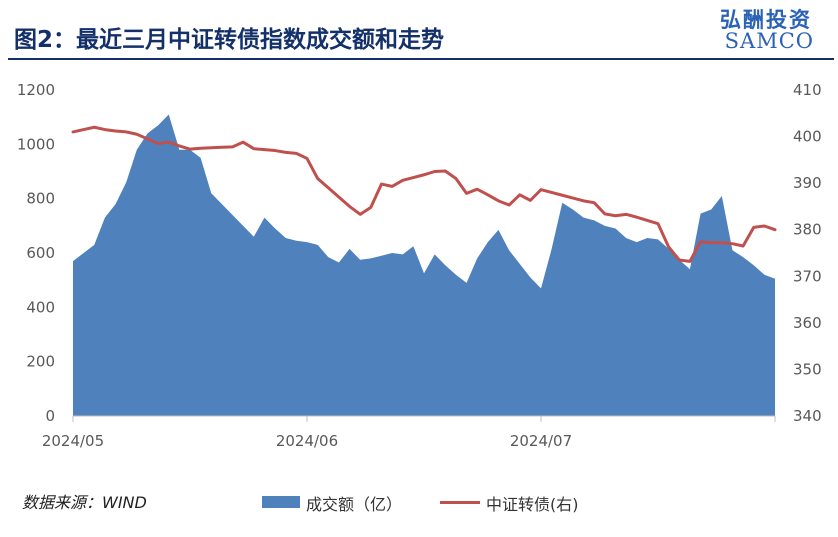 The image size is (838, 537). What do you see at coordinates (73, 441) in the screenshot?
I see `x-tick-label: 2024/05` at bounding box center [73, 441].